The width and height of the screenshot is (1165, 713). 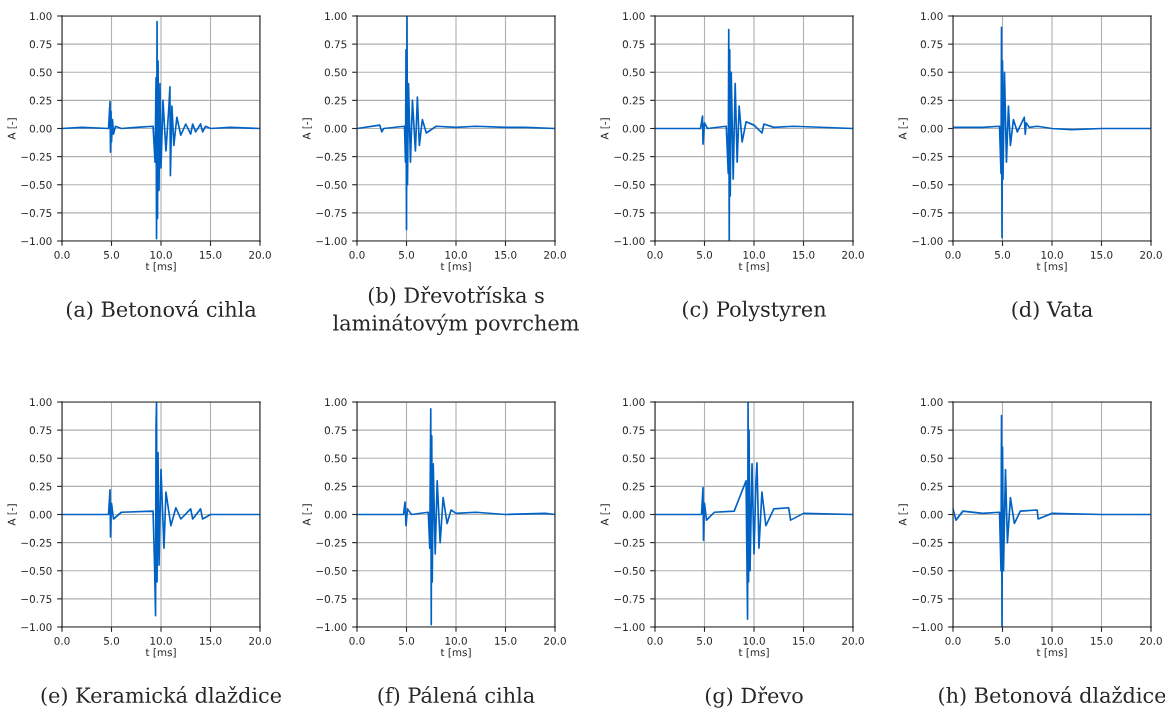 What do you see at coordinates (1052, 696) in the screenshot?
I see `text: (h) Betonová dlaždice` at bounding box center [1052, 696].